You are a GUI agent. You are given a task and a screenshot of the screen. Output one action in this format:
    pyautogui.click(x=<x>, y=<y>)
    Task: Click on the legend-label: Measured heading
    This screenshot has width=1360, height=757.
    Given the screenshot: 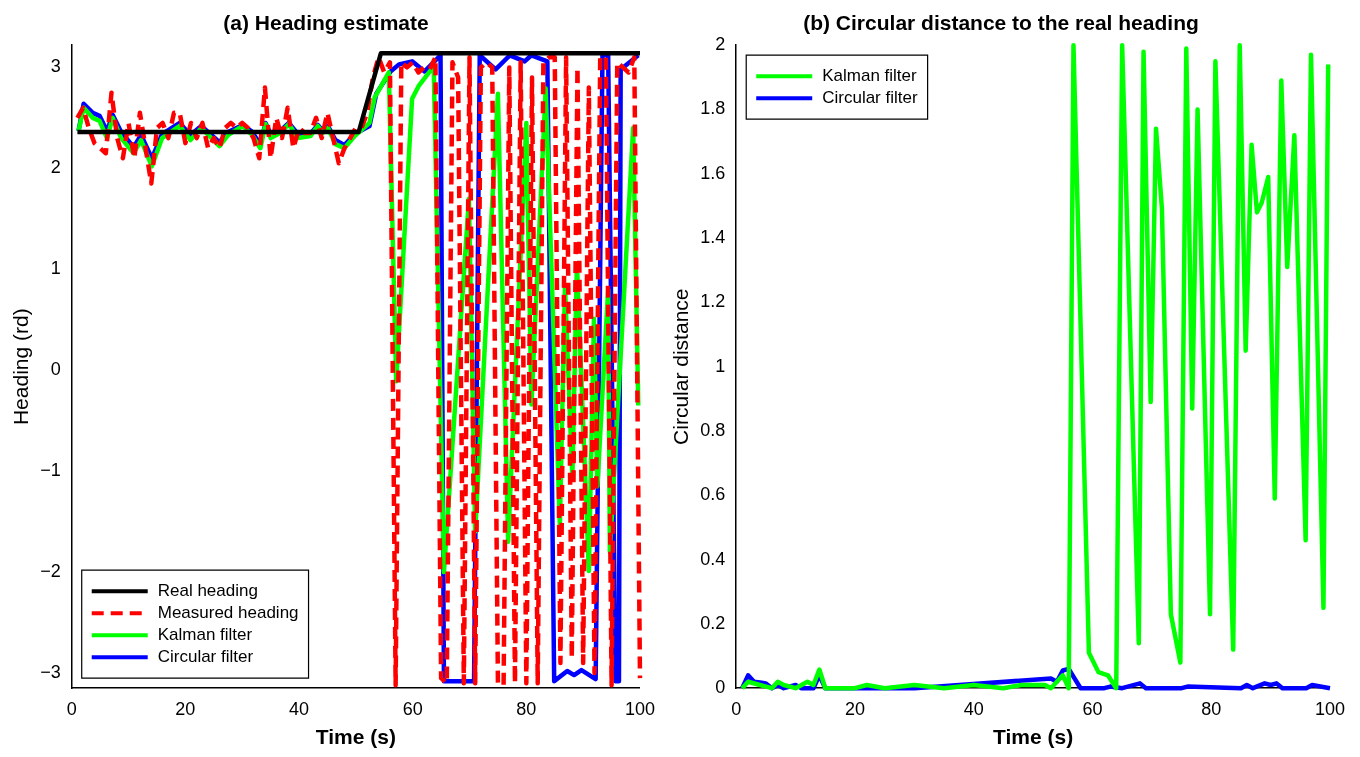 What is the action you would take?
    pyautogui.click(x=228, y=612)
    